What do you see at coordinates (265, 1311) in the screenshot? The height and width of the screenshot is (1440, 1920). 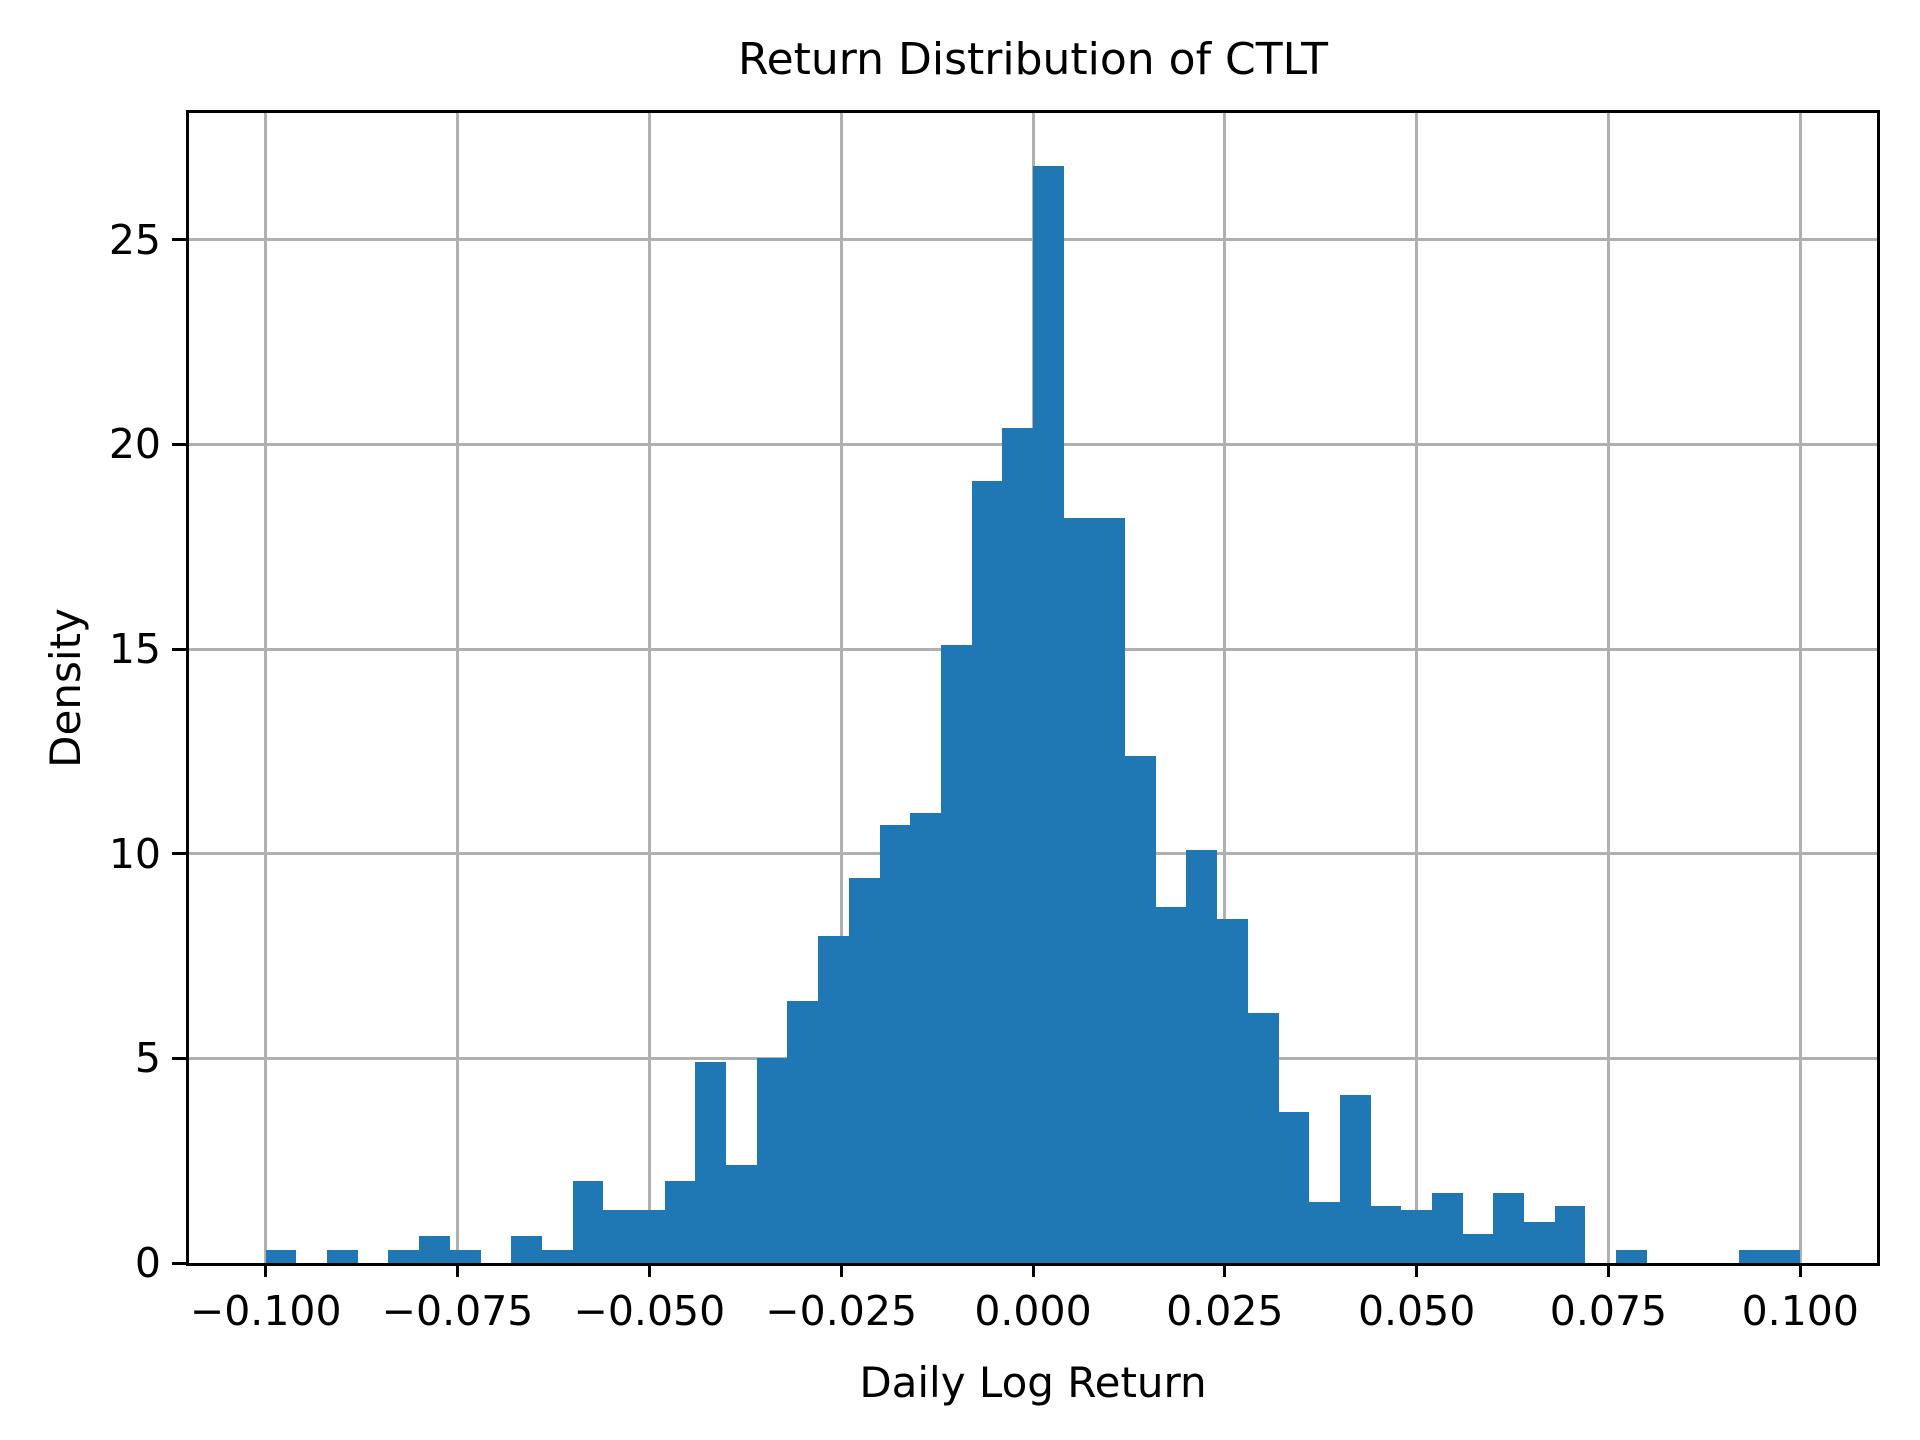 I see `x-tick-label: −0.100` at bounding box center [265, 1311].